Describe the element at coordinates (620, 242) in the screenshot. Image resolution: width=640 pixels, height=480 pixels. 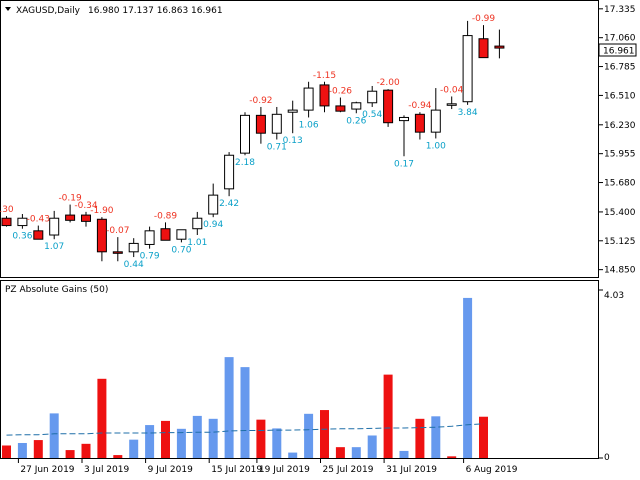
I see `price-tick-label: 15.125` at that location.